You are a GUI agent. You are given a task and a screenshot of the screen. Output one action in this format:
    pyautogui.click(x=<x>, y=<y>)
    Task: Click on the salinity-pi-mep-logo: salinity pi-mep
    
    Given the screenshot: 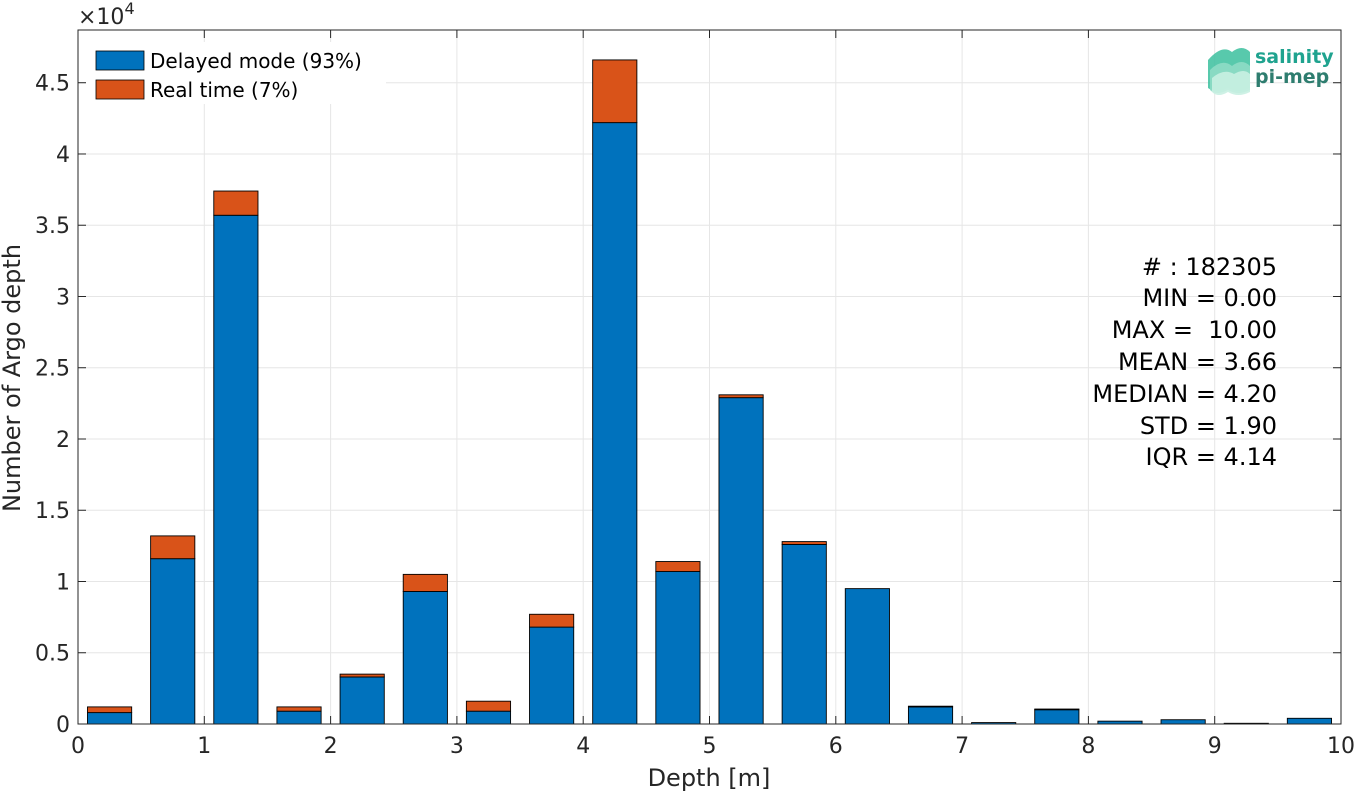 What is the action you would take?
    pyautogui.click(x=1271, y=70)
    